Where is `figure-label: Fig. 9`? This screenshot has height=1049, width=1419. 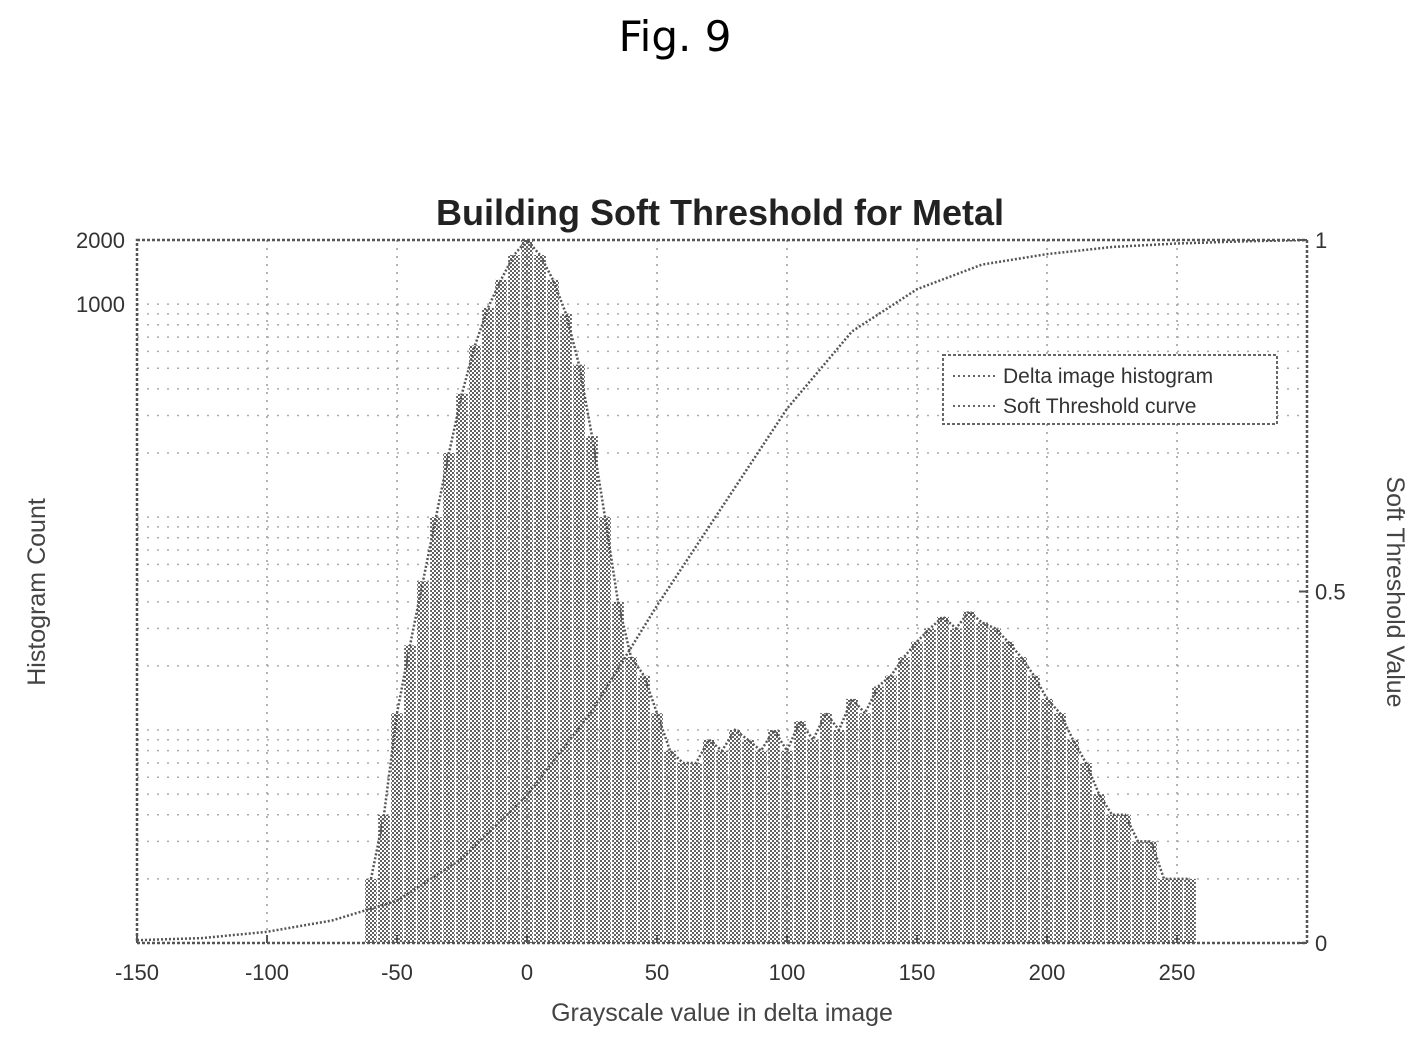 figure-label: Fig. 9 is located at coordinates (675, 36).